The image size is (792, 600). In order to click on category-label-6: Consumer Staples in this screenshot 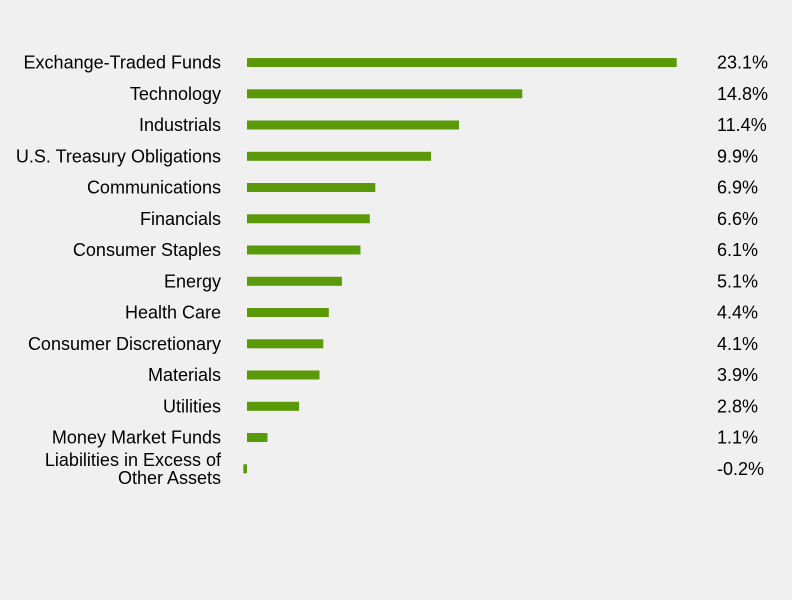, I will do `click(147, 250)`.